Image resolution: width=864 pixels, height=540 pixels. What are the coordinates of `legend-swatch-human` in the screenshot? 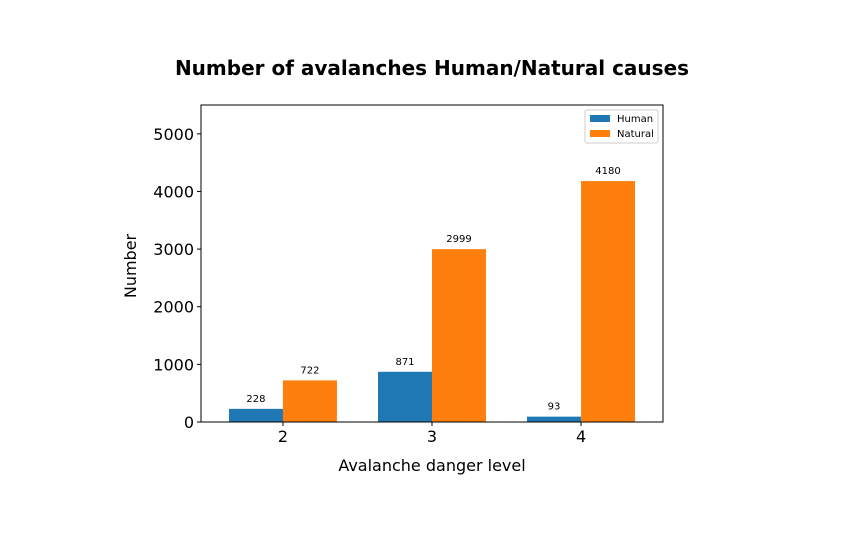 It's located at (600, 118).